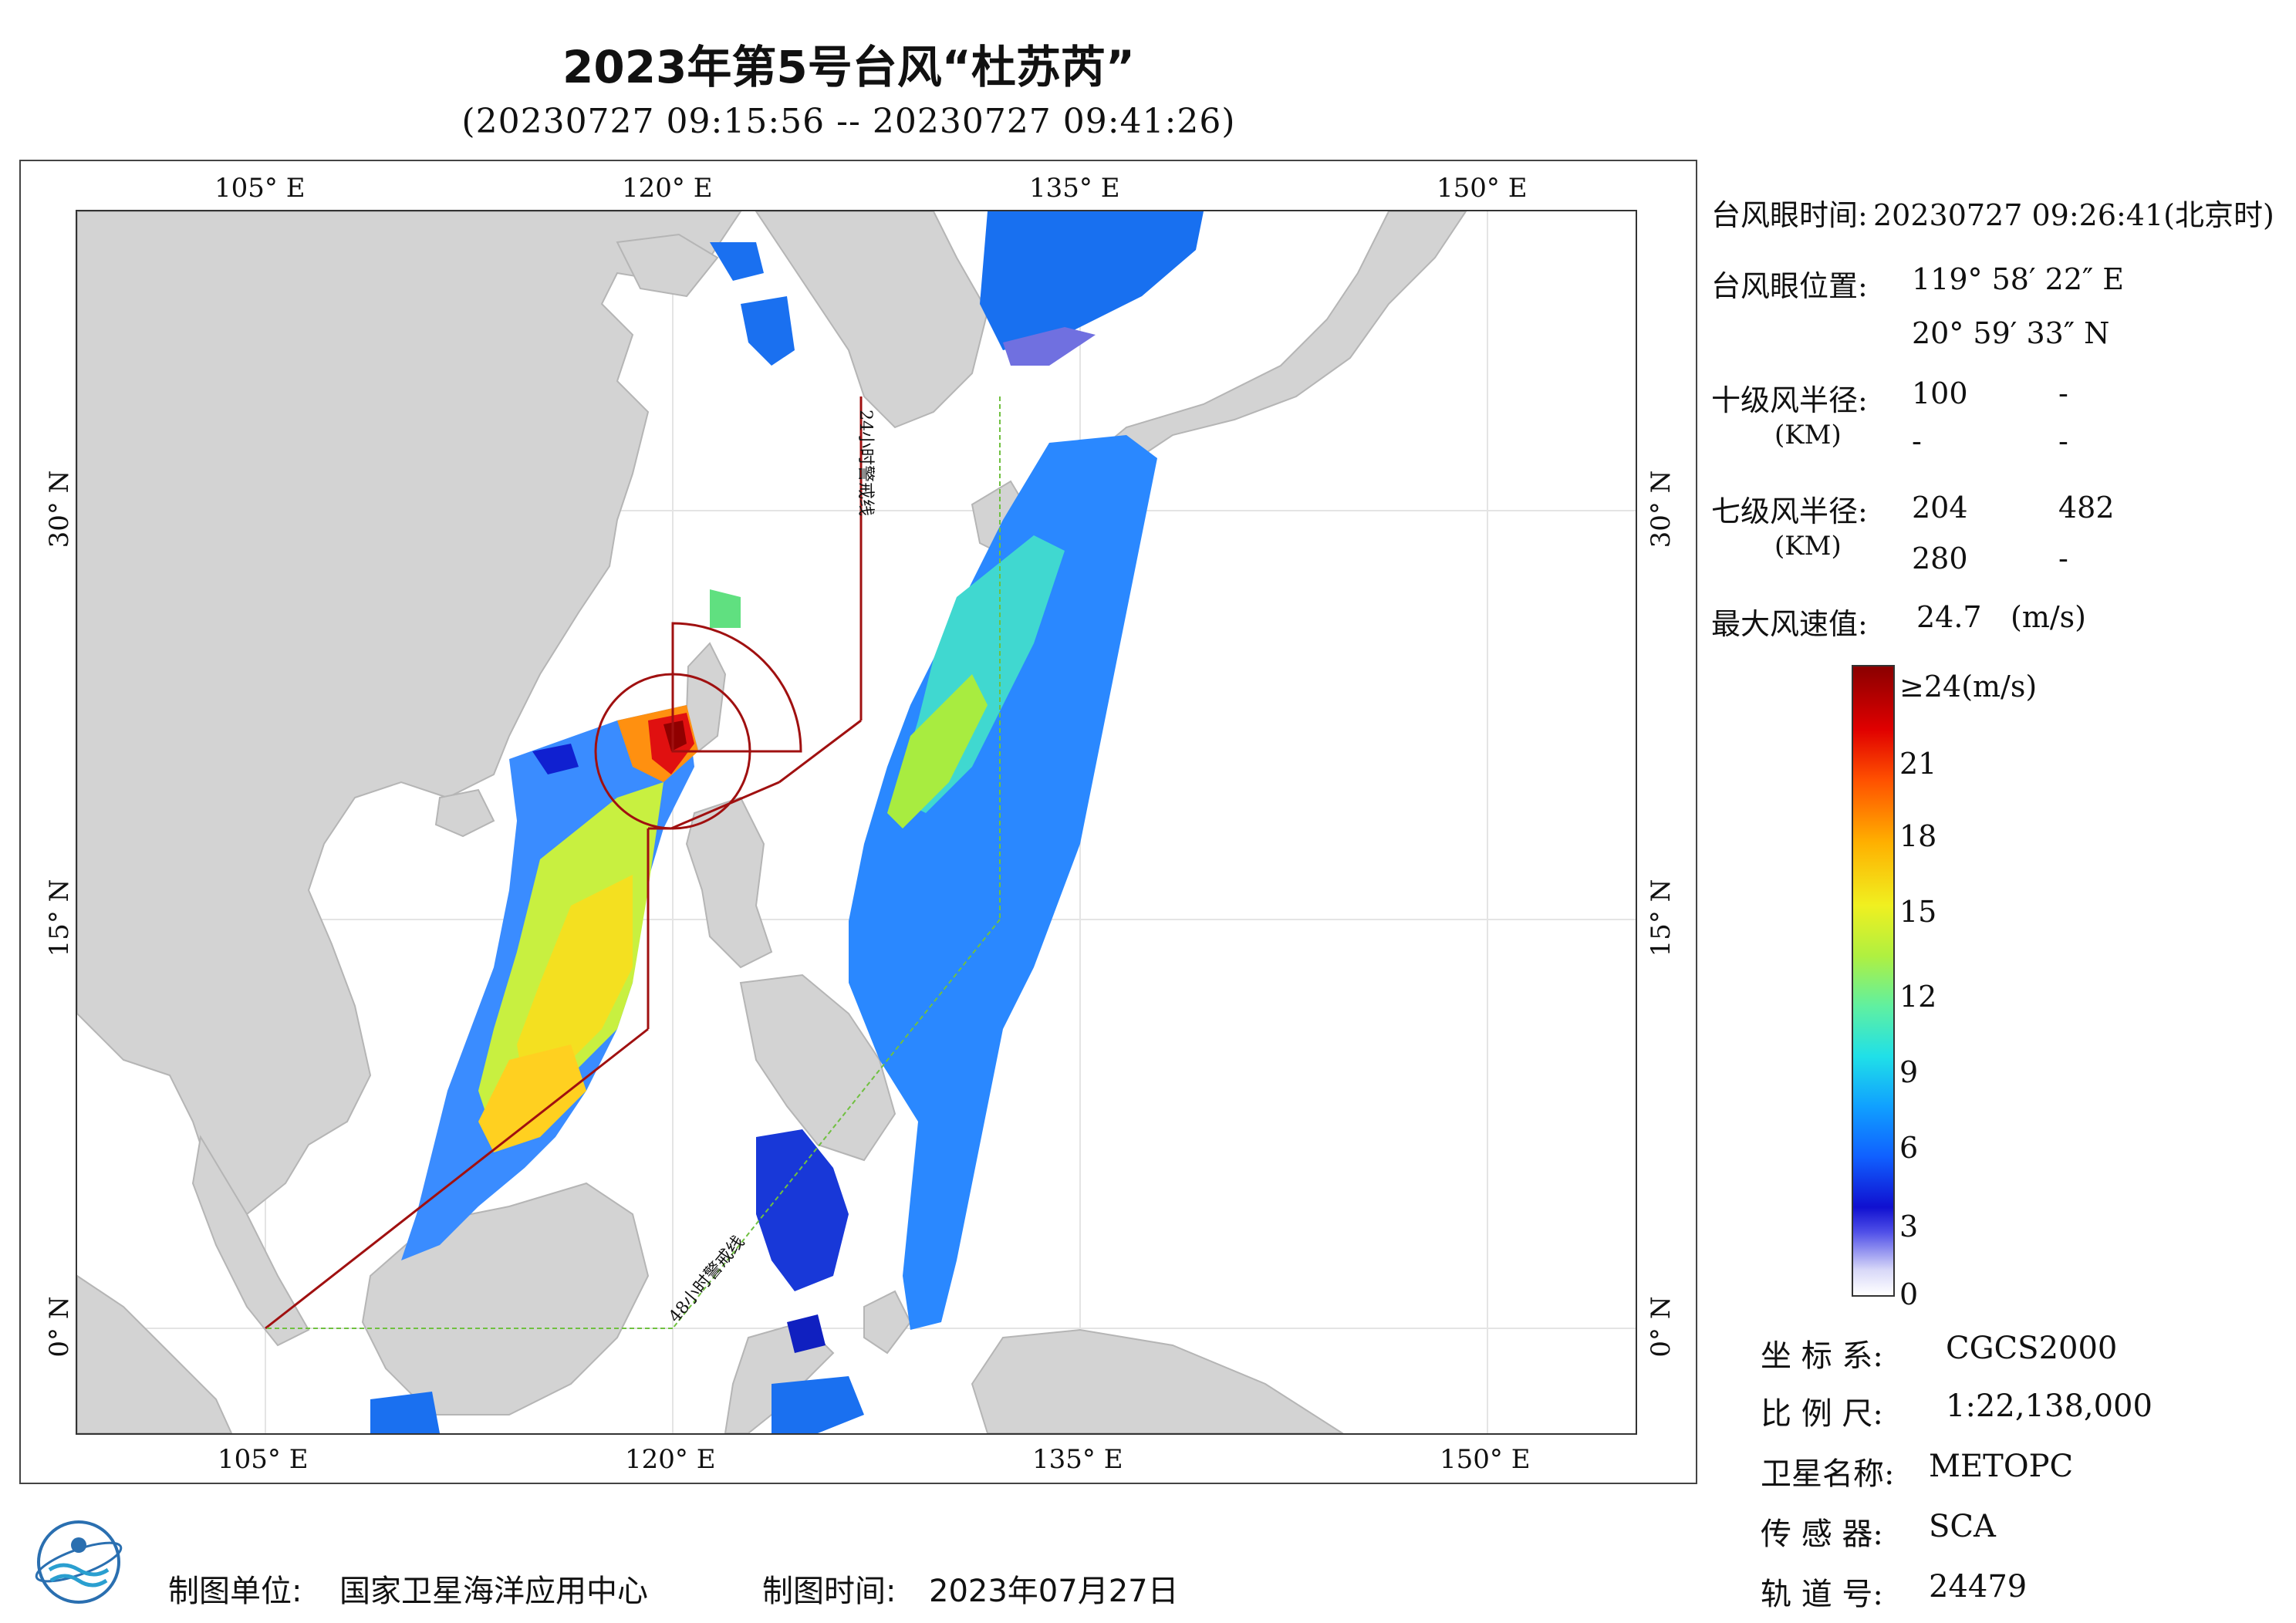 The height and width of the screenshot is (1623, 2296). What do you see at coordinates (1940, 558) in the screenshot?
I see `r7-nw: 280` at bounding box center [1940, 558].